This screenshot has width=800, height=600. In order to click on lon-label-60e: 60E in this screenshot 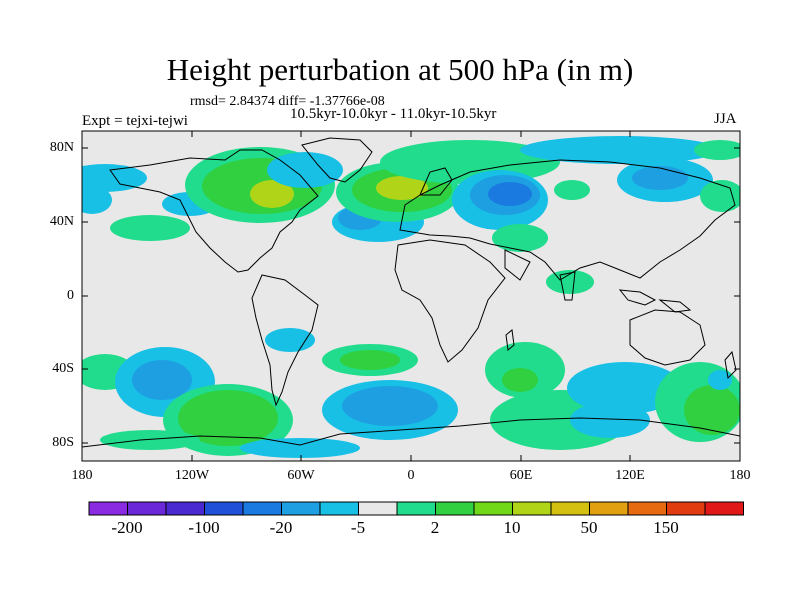, I will do `click(521, 475)`.